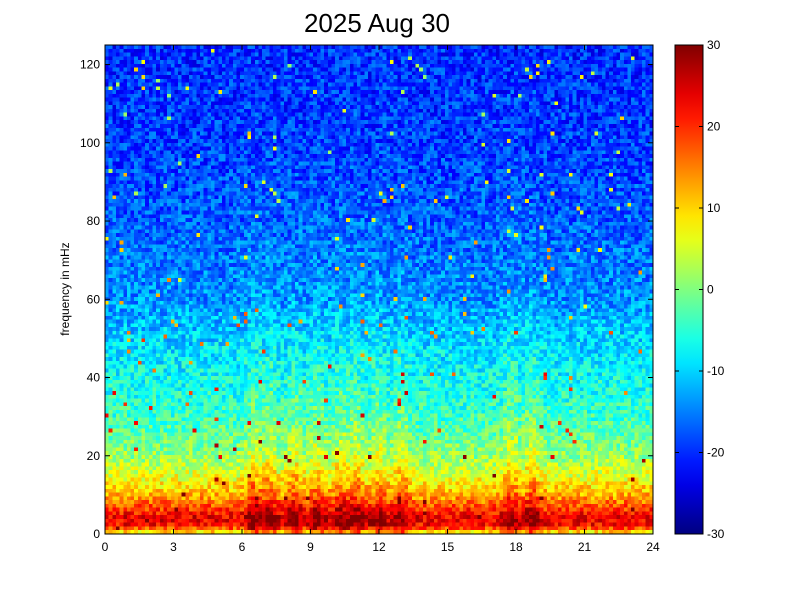 The image size is (801, 600). Describe the element at coordinates (710, 290) in the screenshot. I see `colorbar-tick-label: 0` at that location.